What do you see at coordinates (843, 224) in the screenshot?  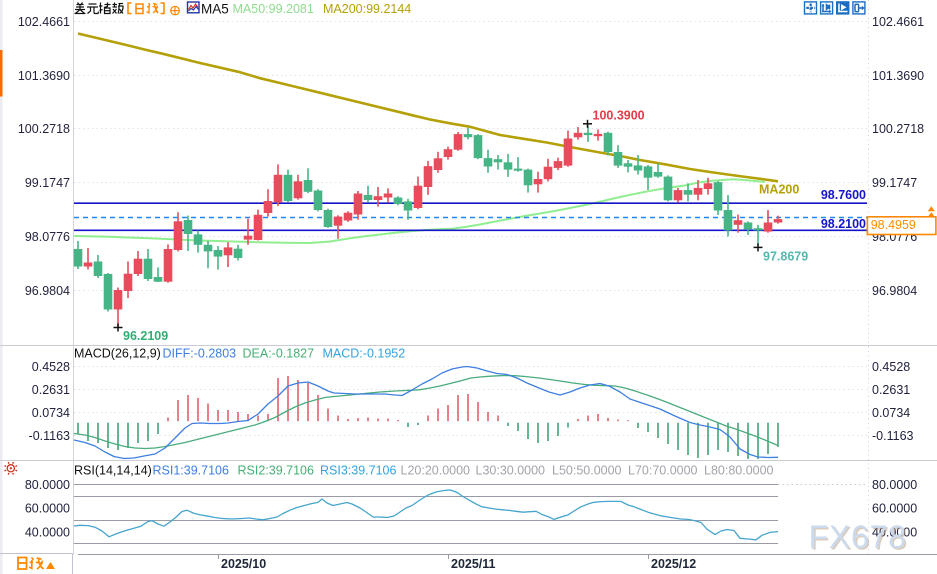 I see `svg-text: 98.2100` at bounding box center [843, 224].